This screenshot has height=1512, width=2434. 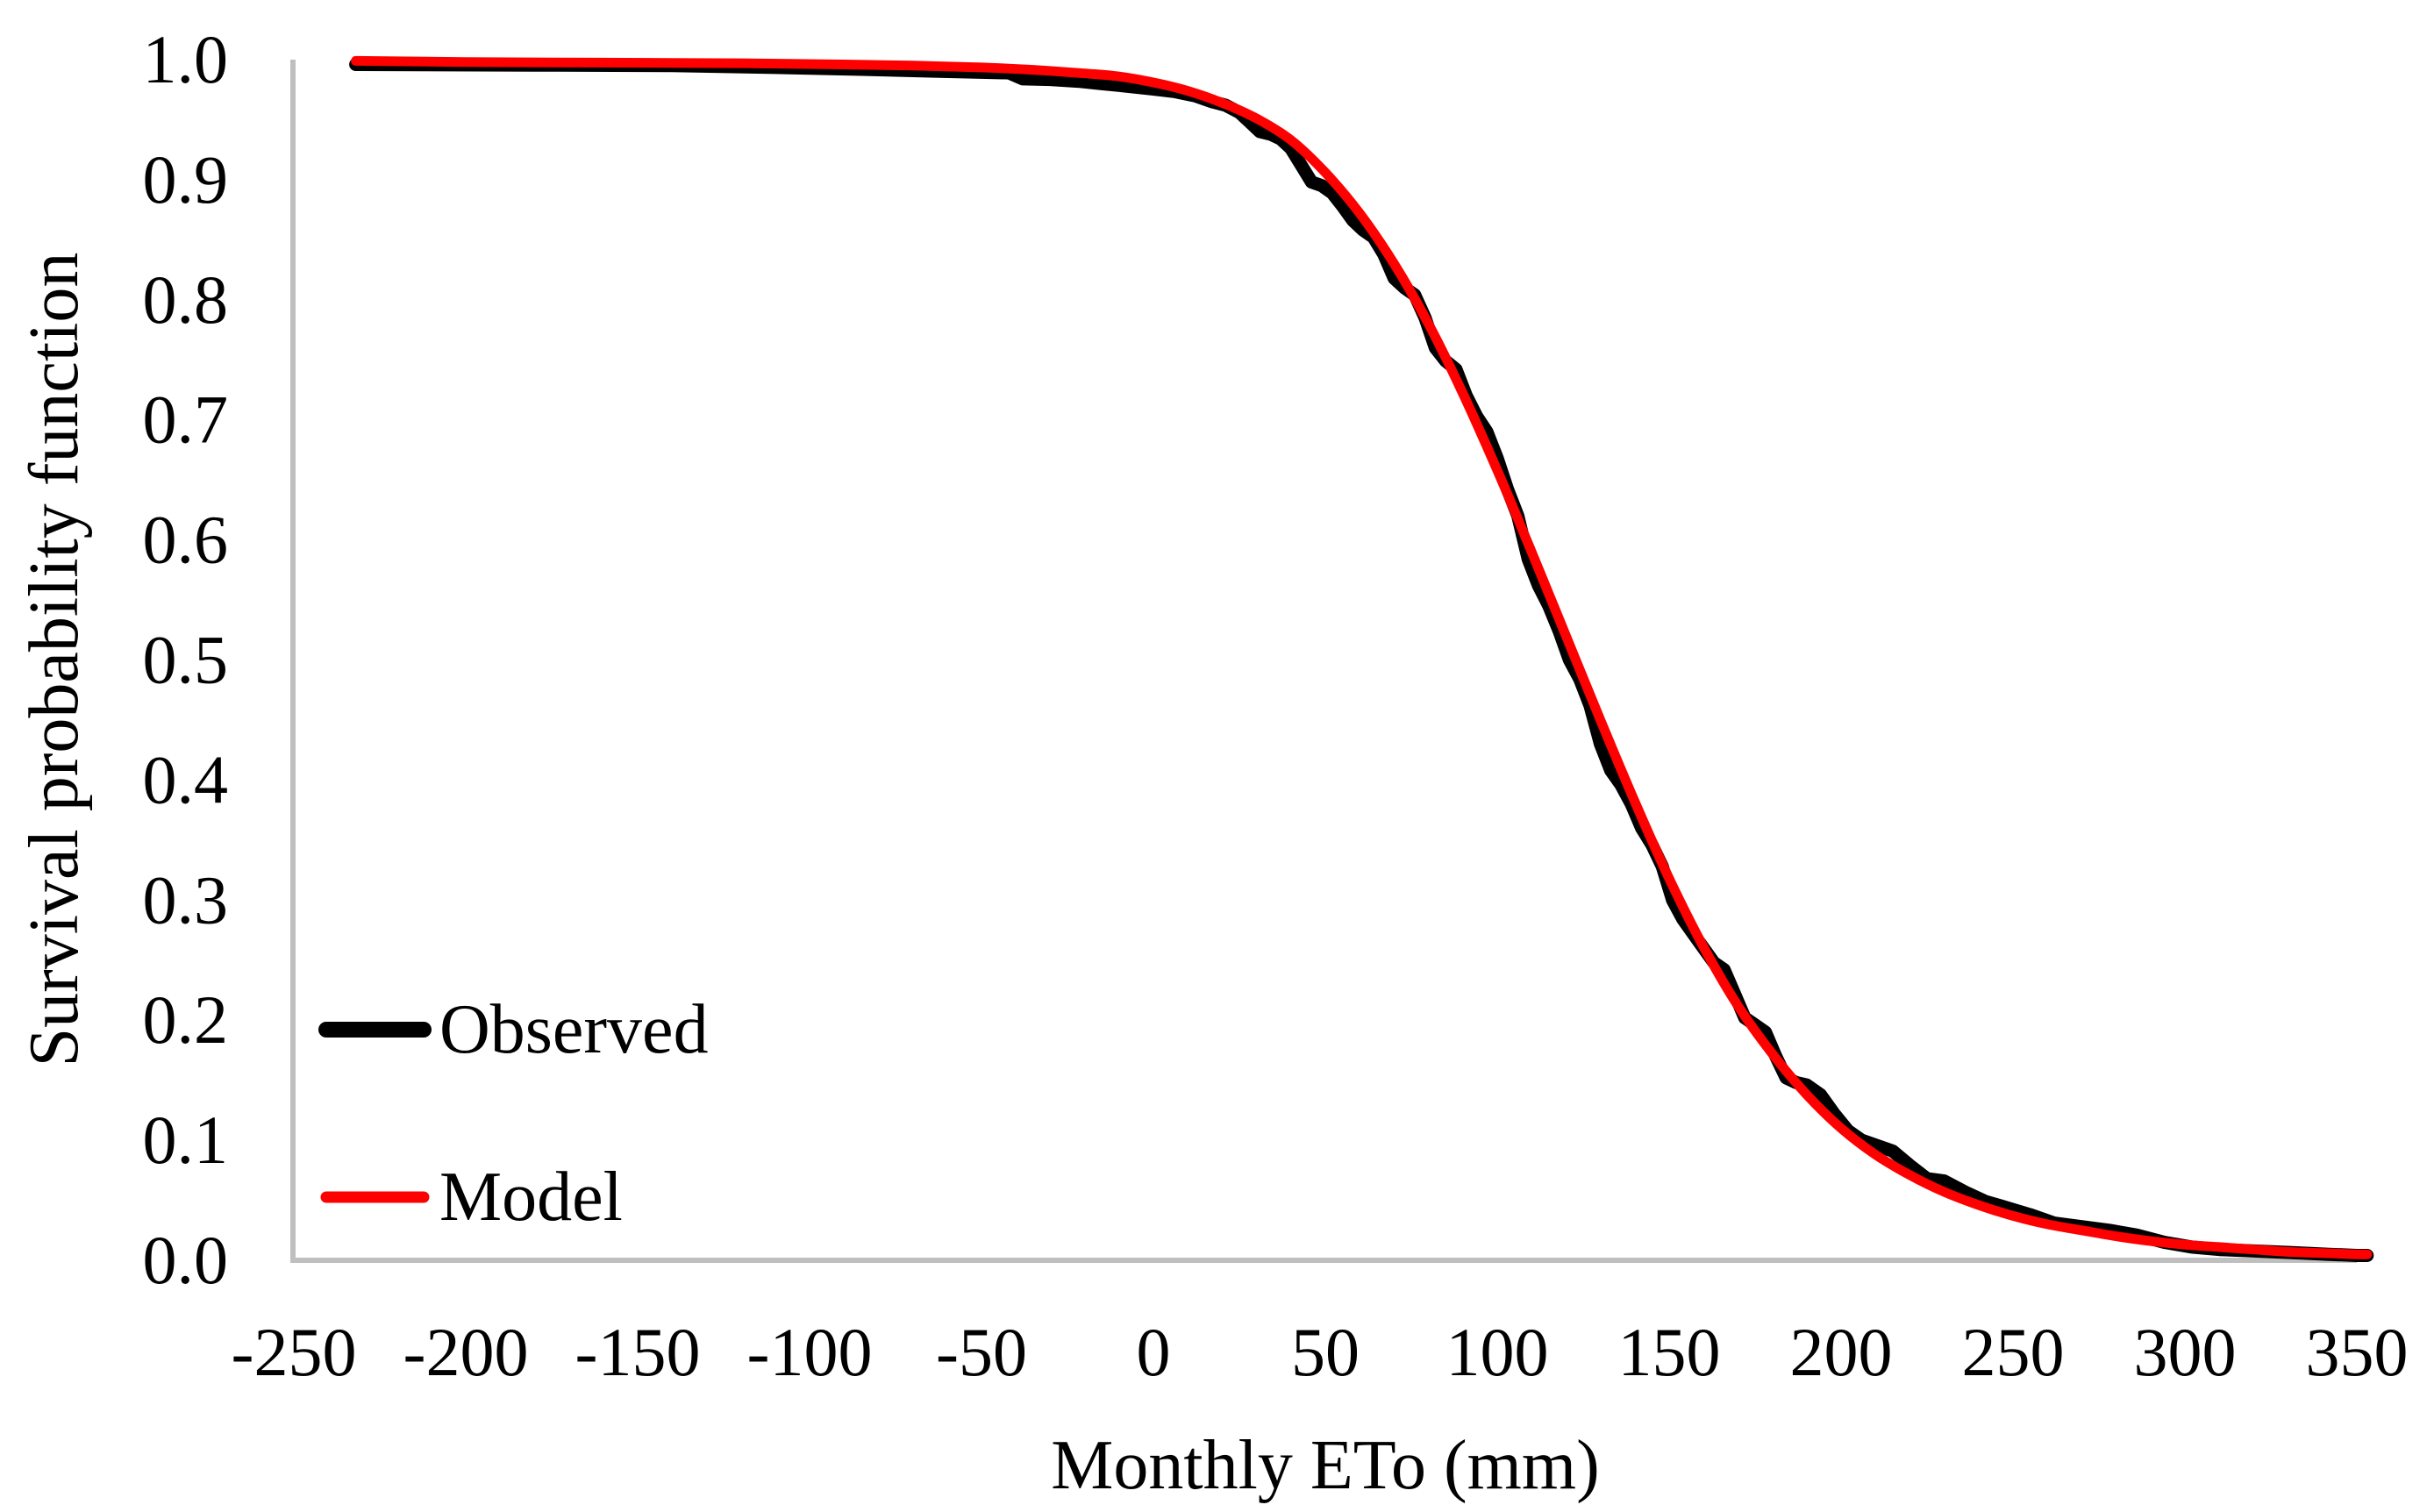 What do you see at coordinates (186, 59) in the screenshot?
I see `y-tick-label: 1.0` at bounding box center [186, 59].